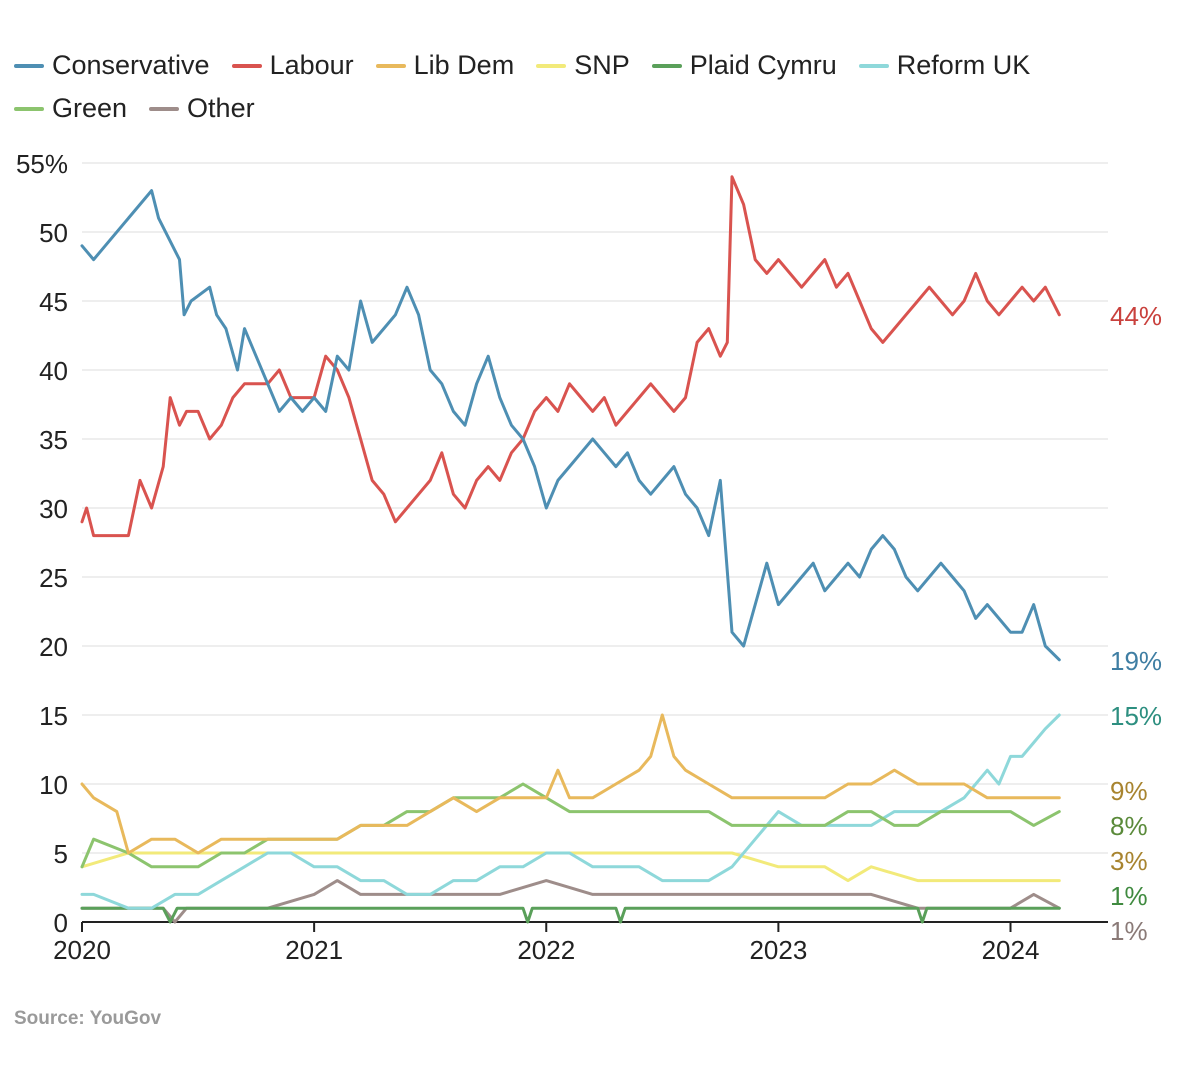 Image resolution: width=1200 pixels, height=1071 pixels. I want to click on legend-swatch-labour, so click(246, 65).